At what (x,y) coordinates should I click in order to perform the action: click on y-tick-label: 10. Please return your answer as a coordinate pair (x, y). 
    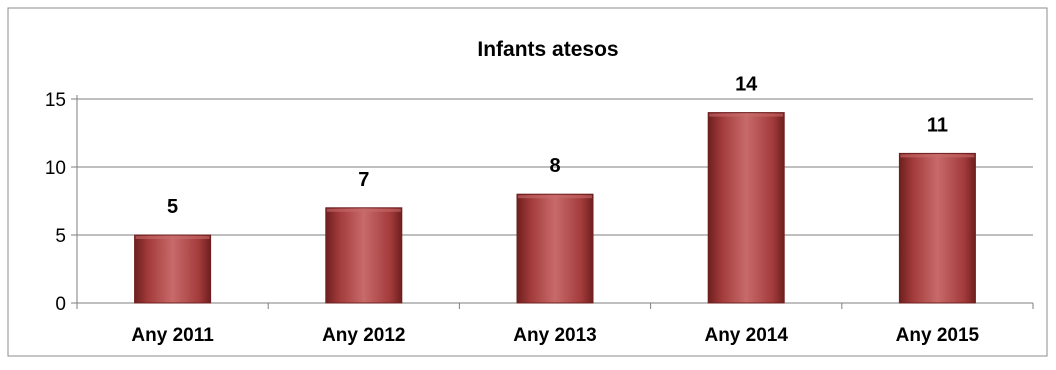
    Looking at the image, I should click on (55, 168).